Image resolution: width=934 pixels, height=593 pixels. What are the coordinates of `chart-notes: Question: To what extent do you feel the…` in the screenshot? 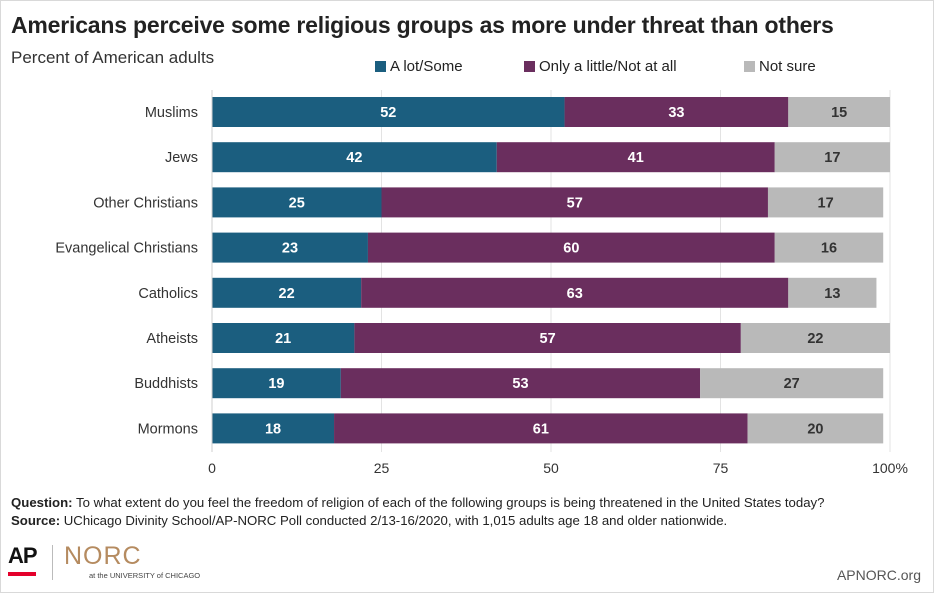 It's located at (417, 512).